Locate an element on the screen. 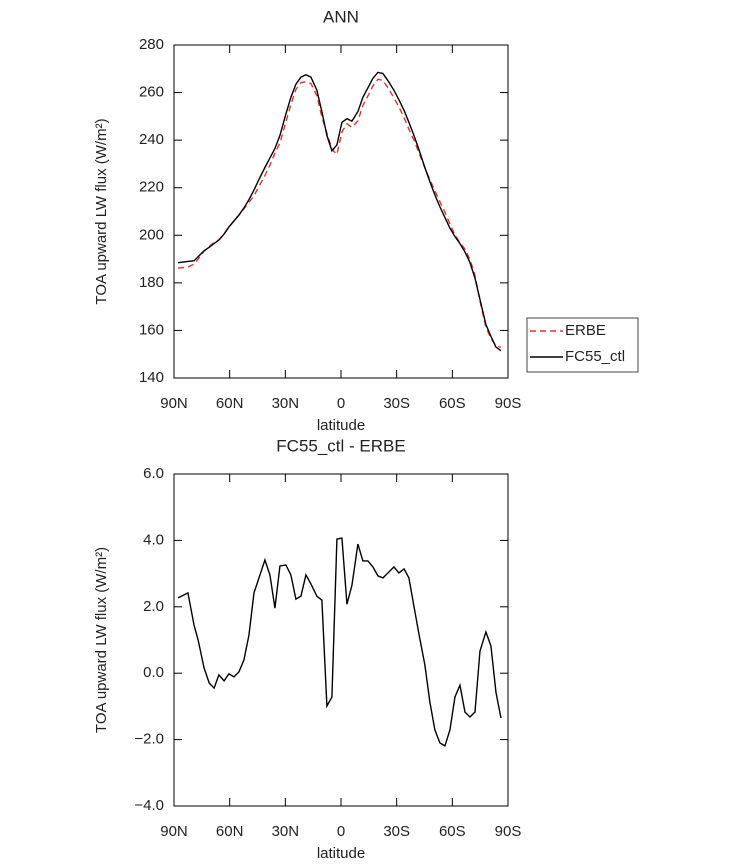 The height and width of the screenshot is (866, 733). y-tick-label: 180 is located at coordinates (151, 282).